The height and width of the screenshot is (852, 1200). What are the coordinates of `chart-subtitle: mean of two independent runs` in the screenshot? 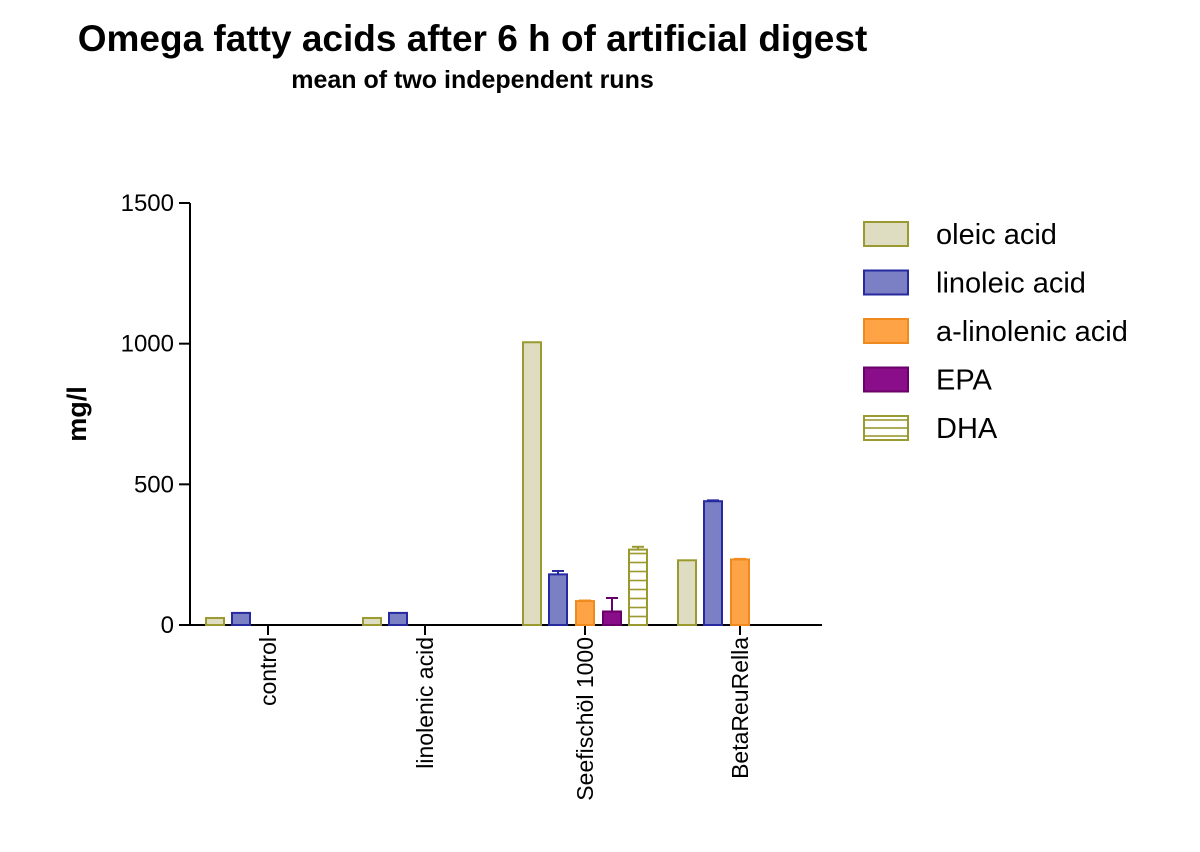 It's located at (472, 80).